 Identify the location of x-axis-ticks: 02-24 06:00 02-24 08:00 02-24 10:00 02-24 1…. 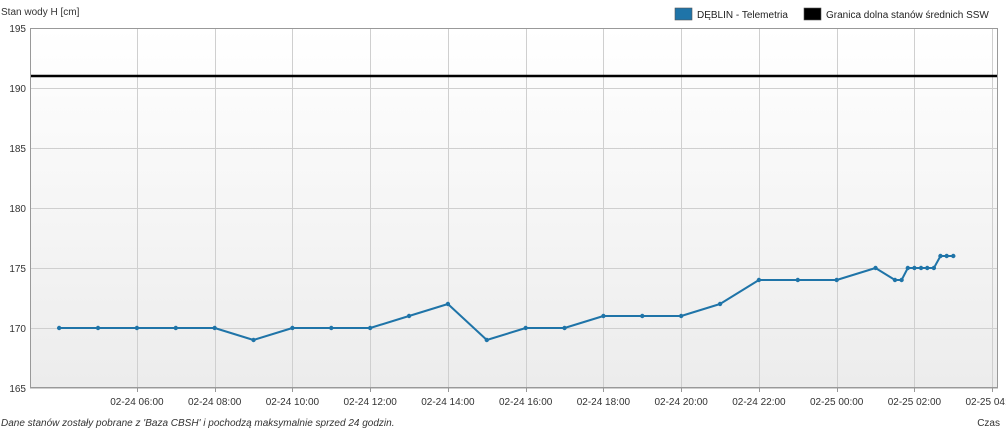
(558, 398).